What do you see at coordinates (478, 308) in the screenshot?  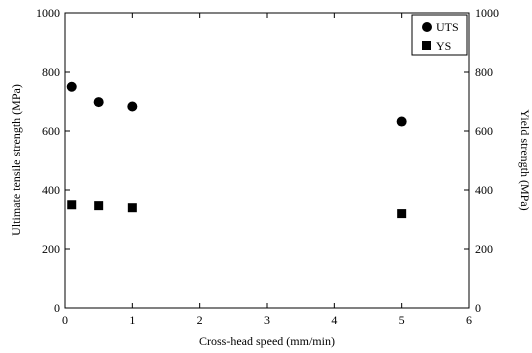 I see `y2-tick-label-0: 0` at bounding box center [478, 308].